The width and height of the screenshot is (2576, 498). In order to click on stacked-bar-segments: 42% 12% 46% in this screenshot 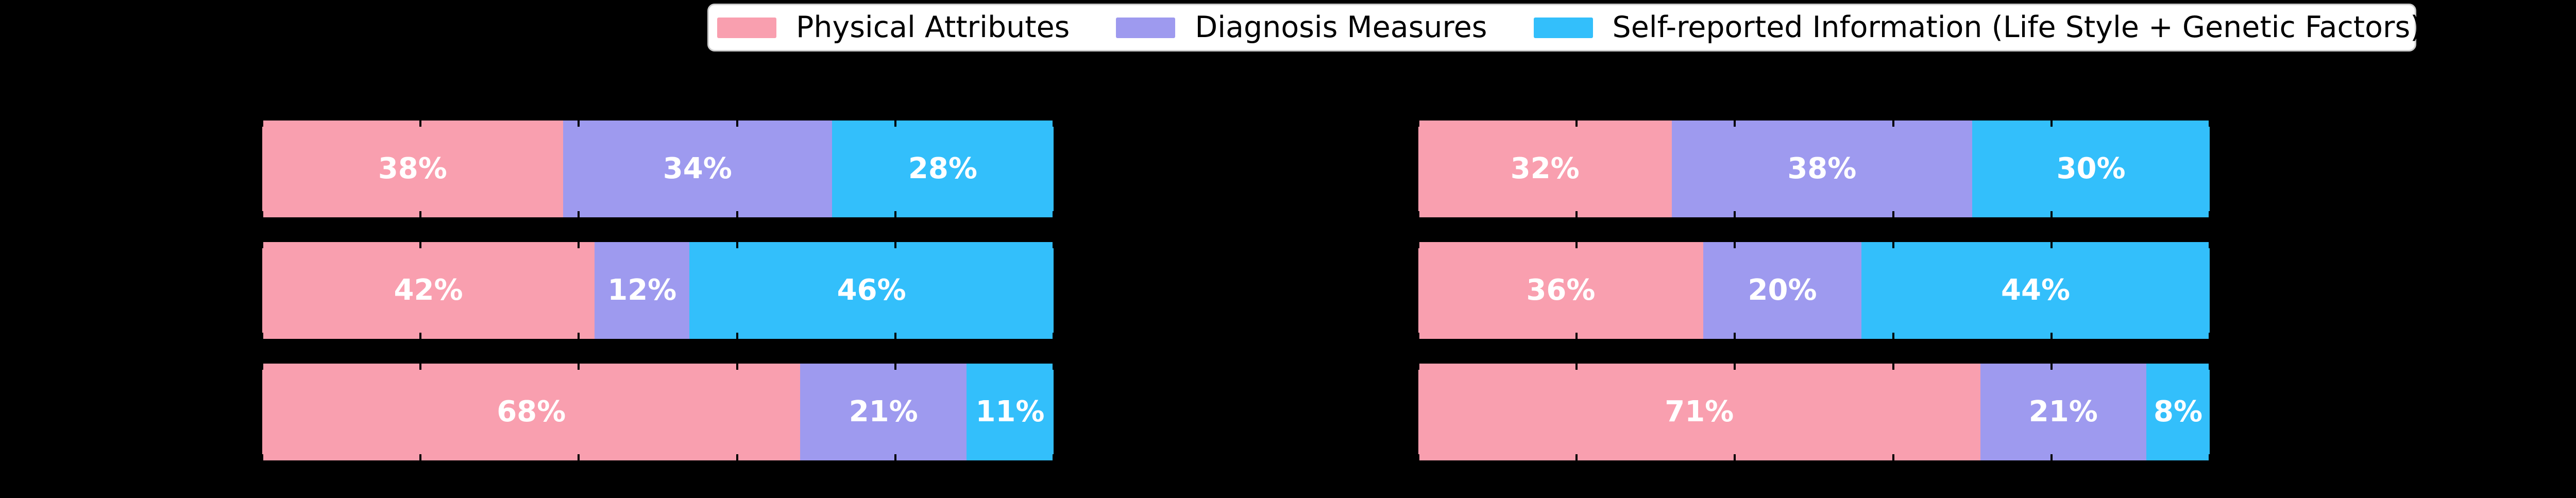, I will do `click(658, 291)`.